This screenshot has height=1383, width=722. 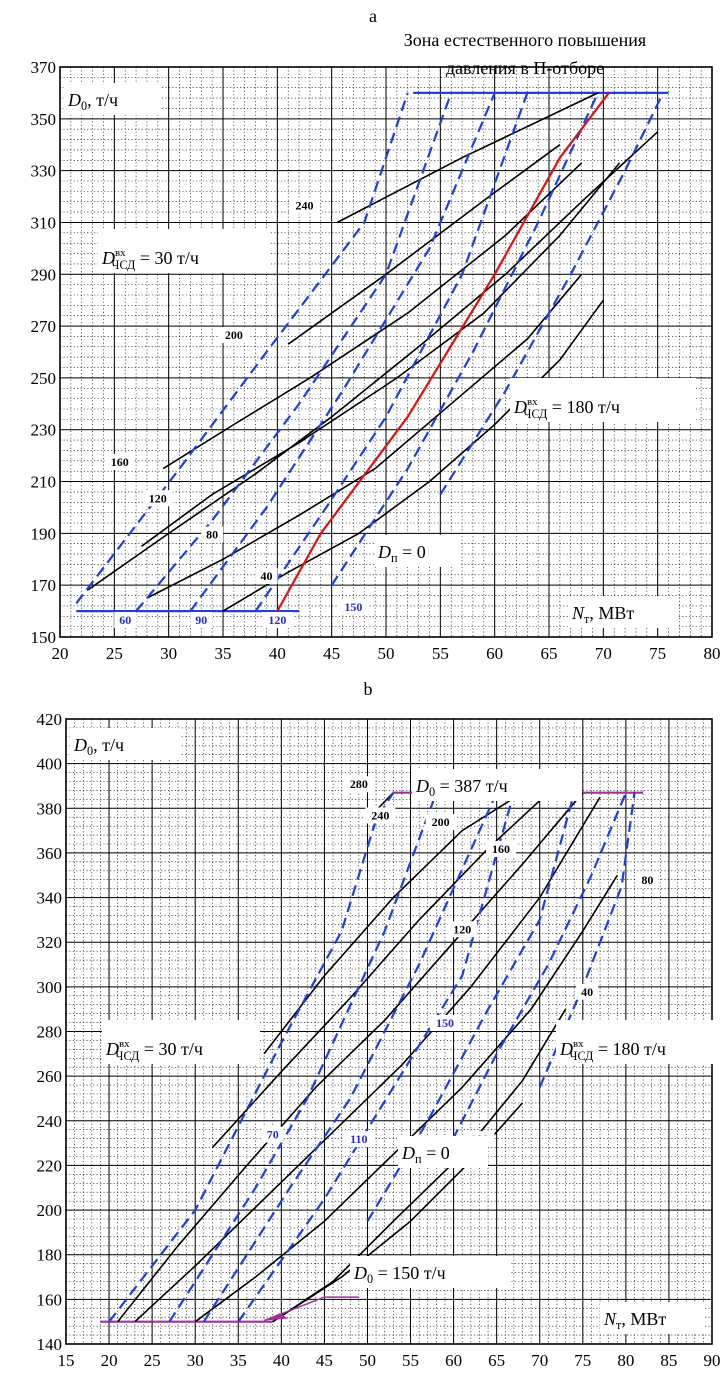 What do you see at coordinates (373, 16) in the screenshot?
I see `panel-a-label: a` at bounding box center [373, 16].